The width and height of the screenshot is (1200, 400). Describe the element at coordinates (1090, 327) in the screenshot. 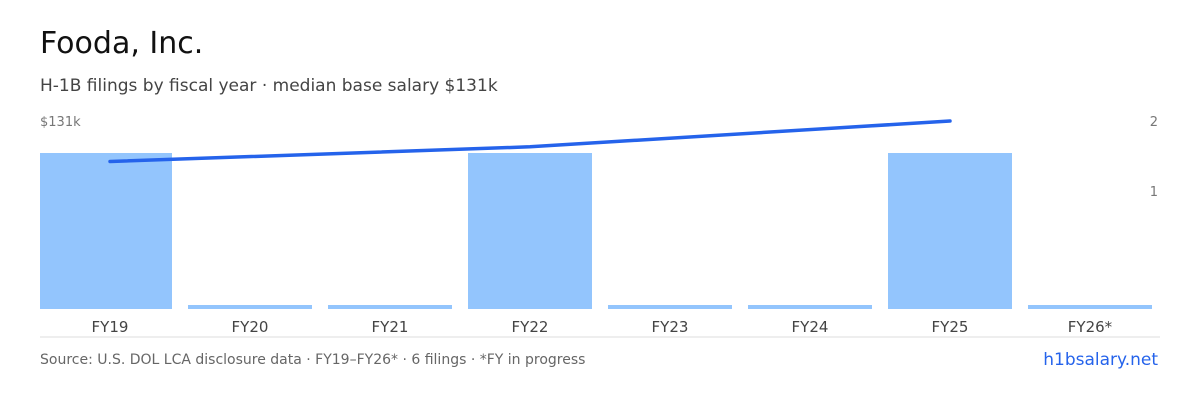

I see `x-axis-tick: FY26*` at that location.